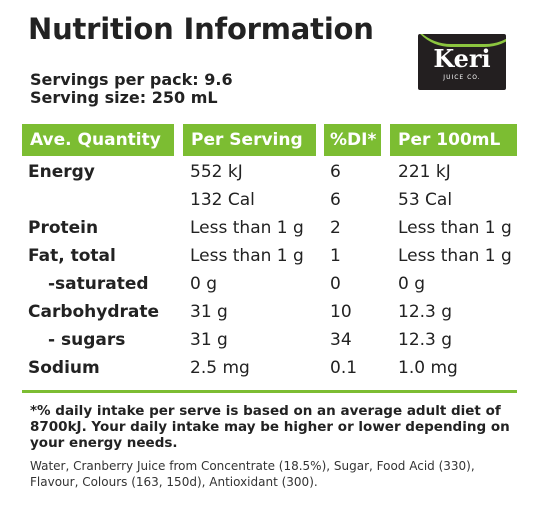 This screenshot has width=537, height=511. Describe the element at coordinates (249, 140) in the screenshot. I see `header-per-serving: Per Serving` at that location.